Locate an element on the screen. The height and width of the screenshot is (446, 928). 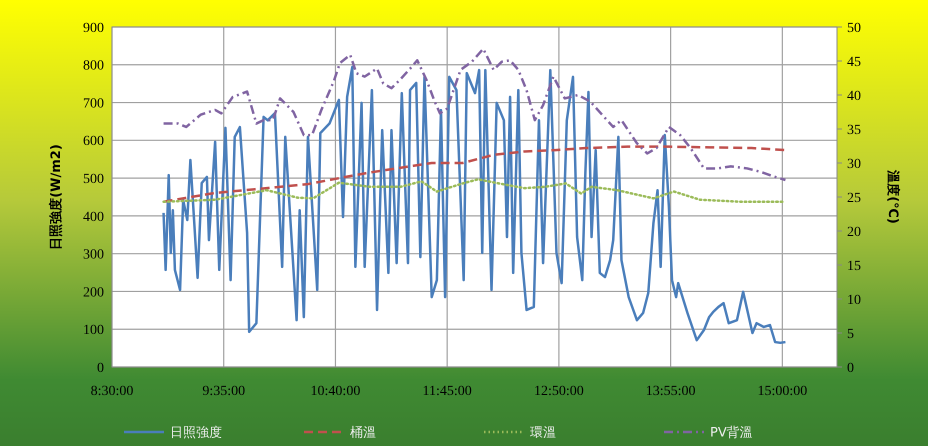
y-tick-label: 400 is located at coordinates (93, 217).